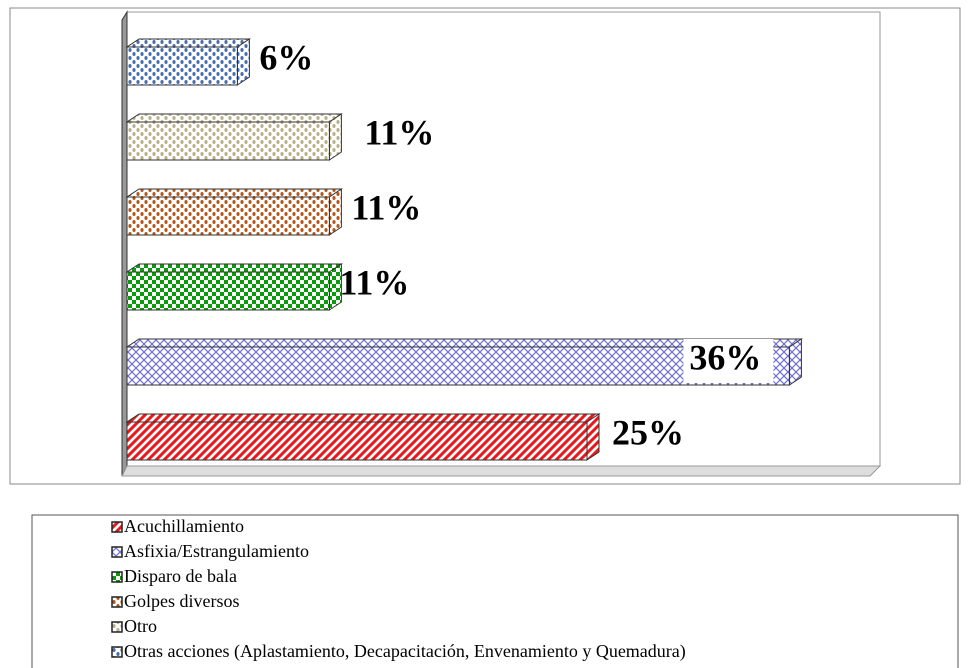  I want to click on legend-label: Asfixia/Estrangulamiento, so click(216, 551).